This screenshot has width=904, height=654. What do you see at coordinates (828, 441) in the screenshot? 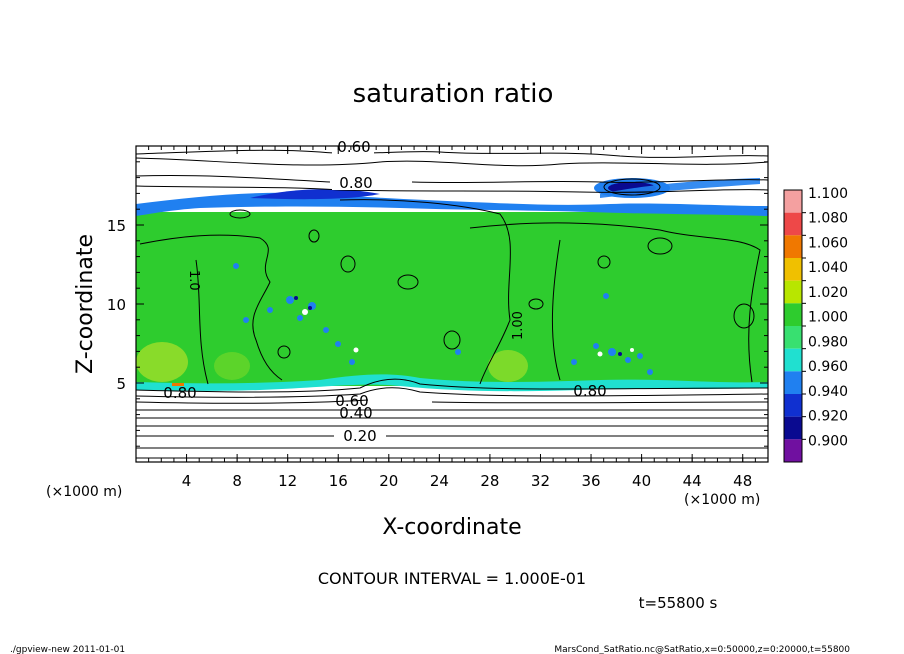
I see `colorbar-label: 0.900` at bounding box center [828, 441].